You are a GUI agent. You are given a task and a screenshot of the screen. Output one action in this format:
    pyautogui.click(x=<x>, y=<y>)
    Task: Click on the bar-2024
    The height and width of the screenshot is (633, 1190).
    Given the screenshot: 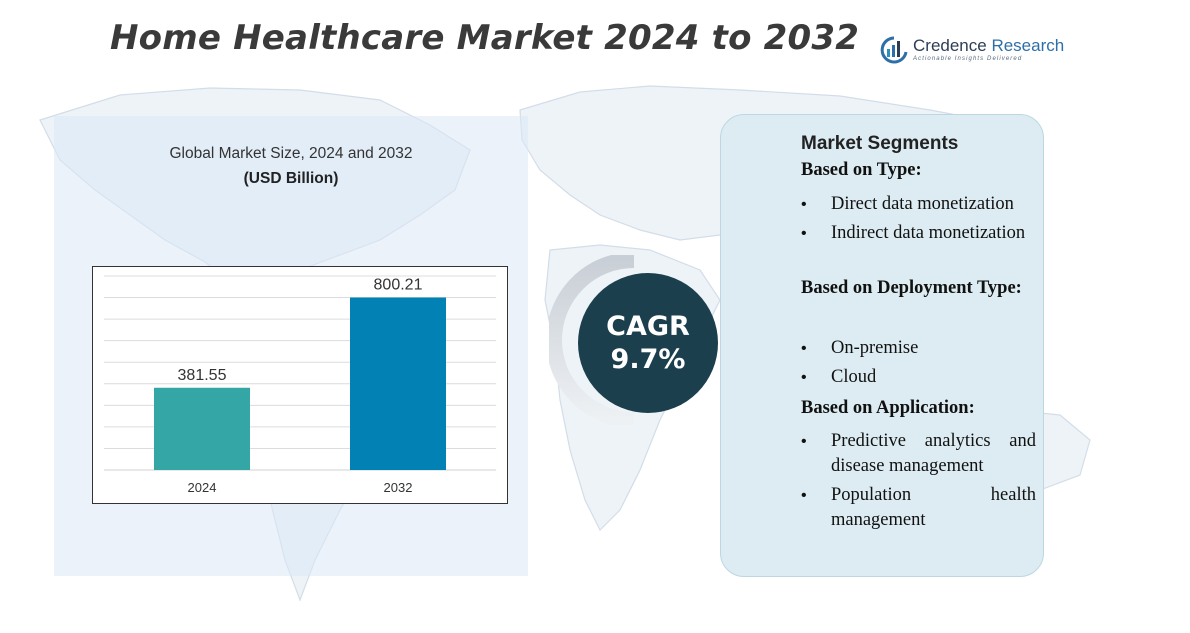 What is the action you would take?
    pyautogui.click(x=202, y=428)
    